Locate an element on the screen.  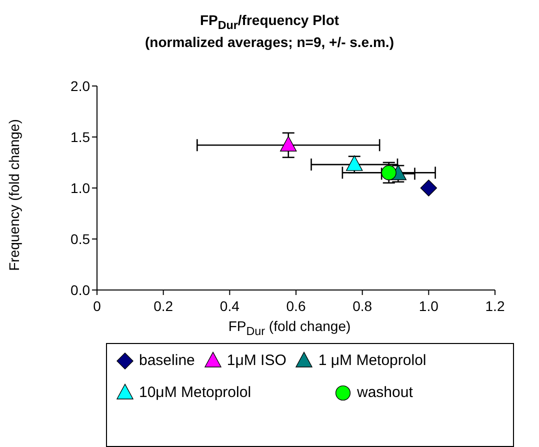
y-tick-label: 0.5 is located at coordinates (80, 238).